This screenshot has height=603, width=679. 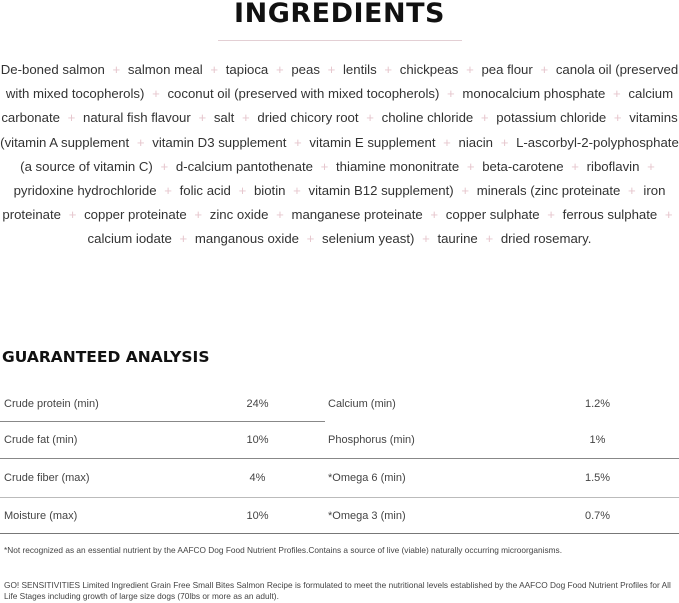 I want to click on ingredient: vitamin B12 supplement), so click(x=381, y=191).